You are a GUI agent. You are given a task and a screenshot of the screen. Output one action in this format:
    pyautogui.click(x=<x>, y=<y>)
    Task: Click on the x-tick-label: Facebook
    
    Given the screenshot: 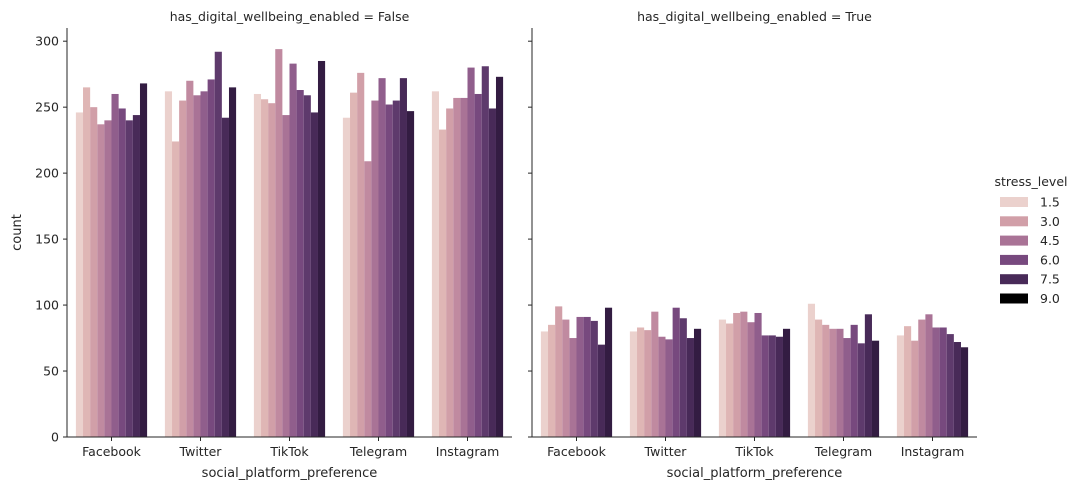 What is the action you would take?
    pyautogui.click(x=576, y=451)
    